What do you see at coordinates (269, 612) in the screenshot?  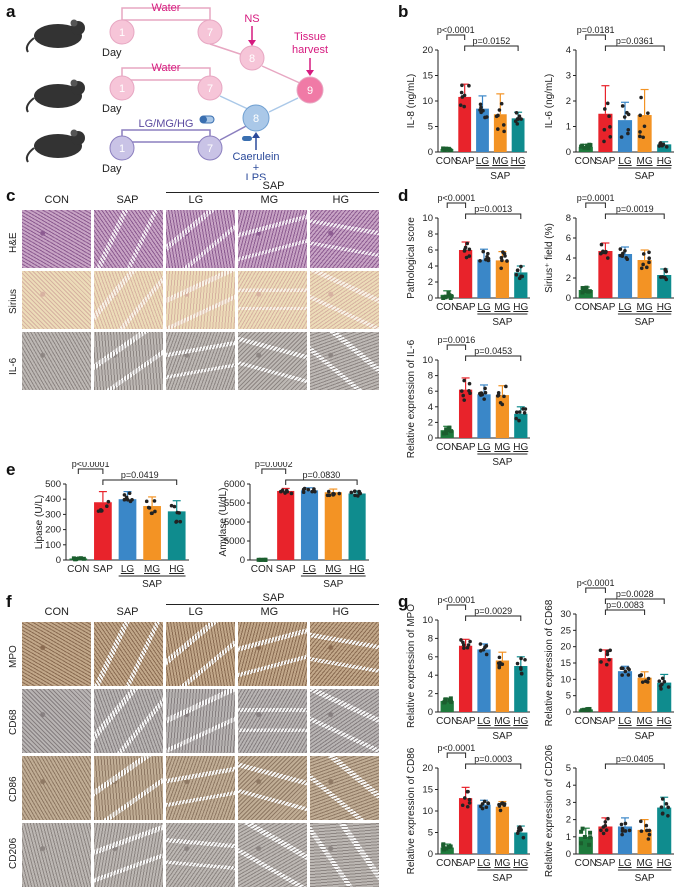 I see `column-header-mg: MG` at bounding box center [269, 612].